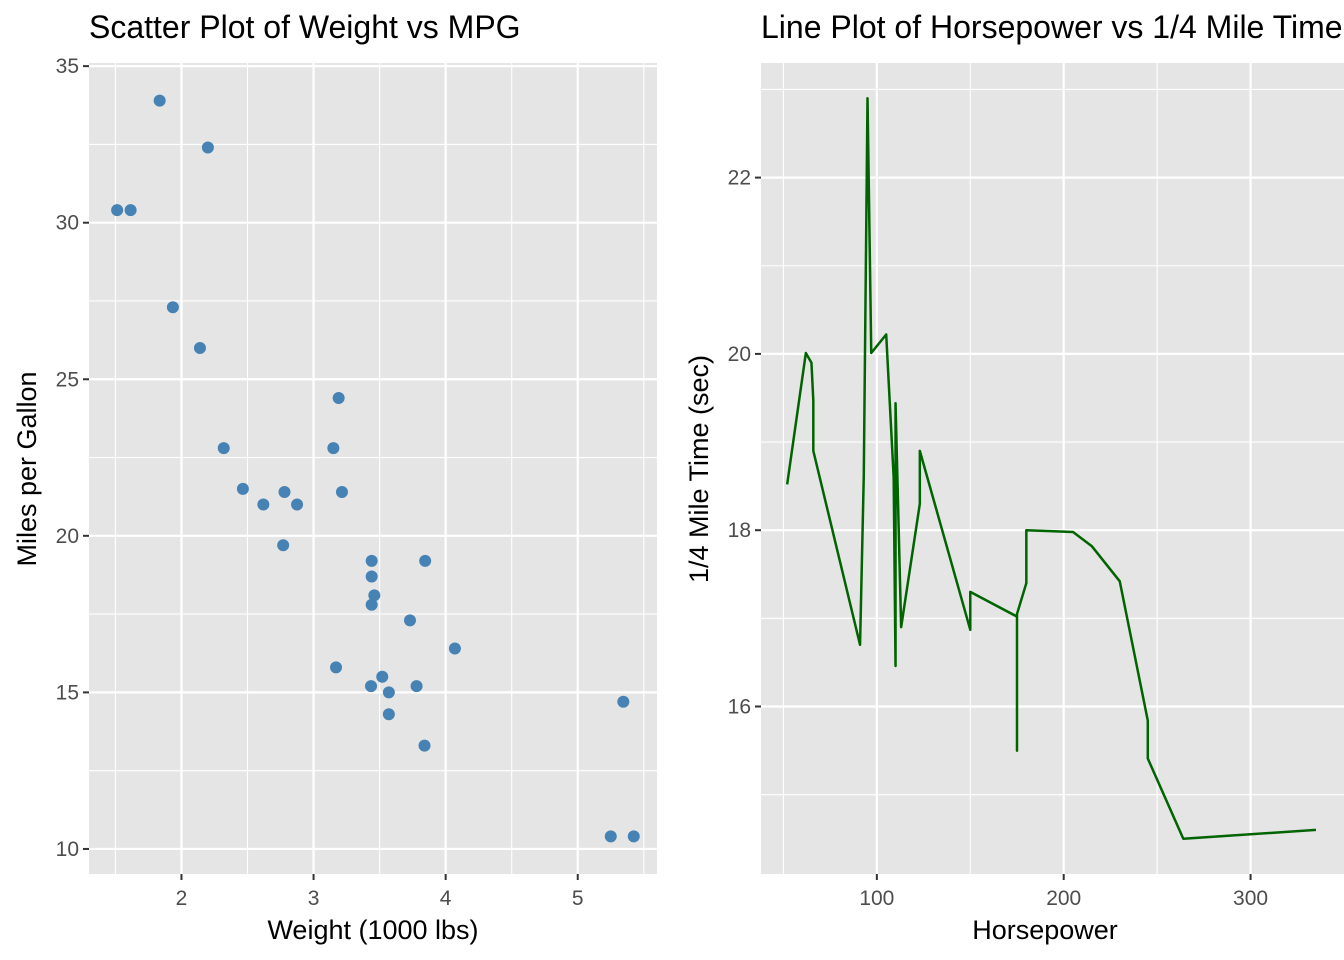  I want to click on scatter-y-axis: 10 15 20 25 30 35, so click(72, 458).